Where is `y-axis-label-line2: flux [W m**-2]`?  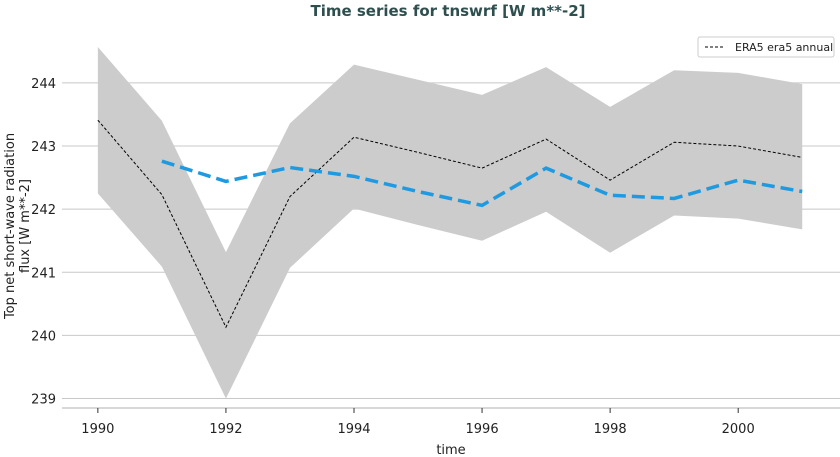 y-axis-label-line2: flux [W m**-2] is located at coordinates (25, 226).